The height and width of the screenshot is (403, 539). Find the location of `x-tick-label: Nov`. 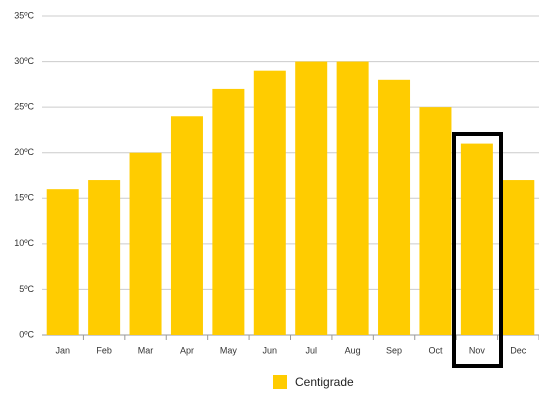

x-tick-label: Nov is located at coordinates (477, 350).